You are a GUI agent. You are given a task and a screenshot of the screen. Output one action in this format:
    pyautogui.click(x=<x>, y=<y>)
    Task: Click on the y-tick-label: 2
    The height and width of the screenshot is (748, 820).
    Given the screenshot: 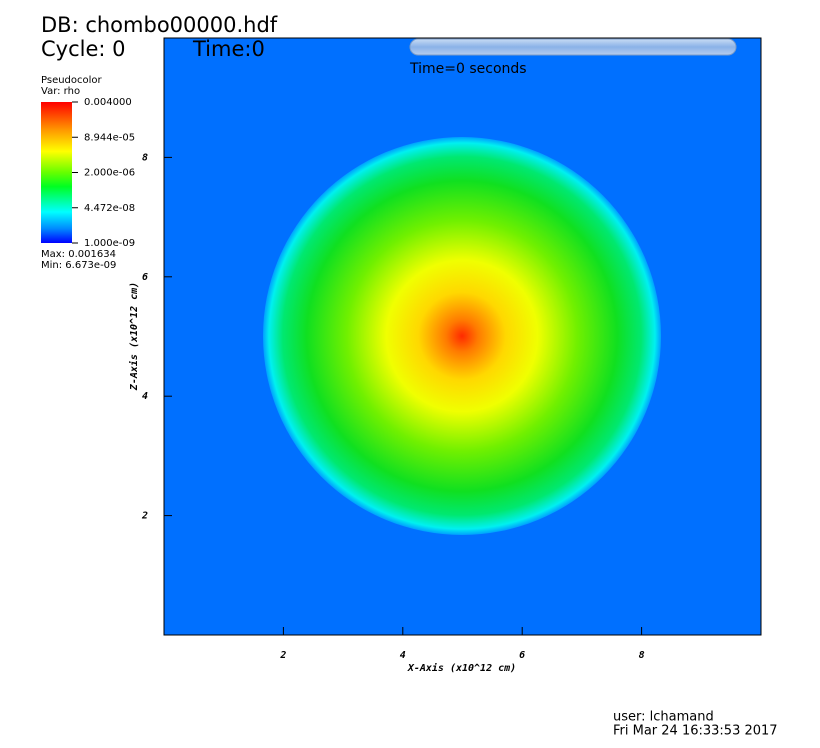 What is the action you would take?
    pyautogui.click(x=144, y=516)
    